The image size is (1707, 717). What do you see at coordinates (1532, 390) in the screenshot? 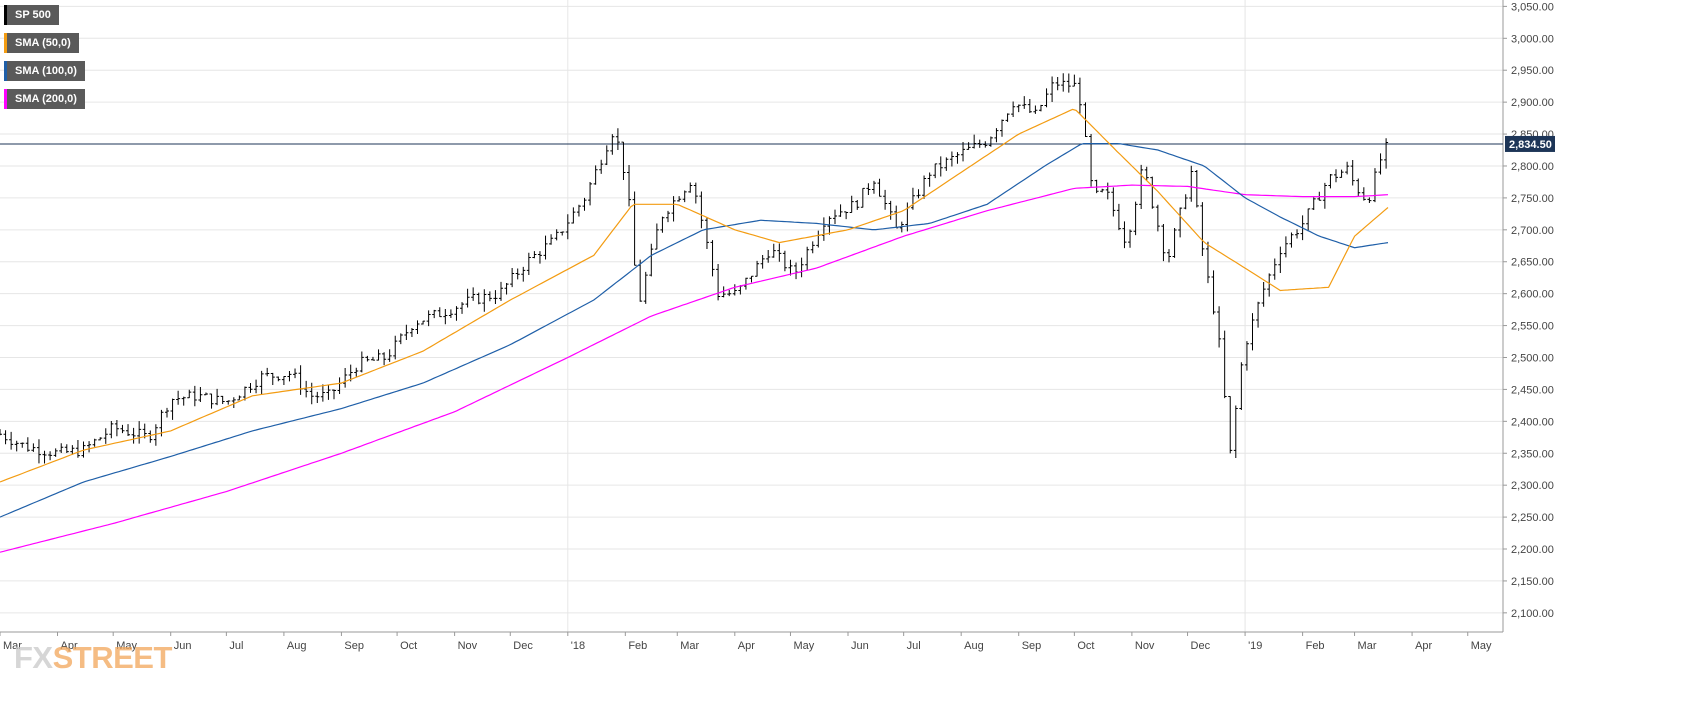
I see `y-tick-label: 2,450.00` at bounding box center [1532, 390].